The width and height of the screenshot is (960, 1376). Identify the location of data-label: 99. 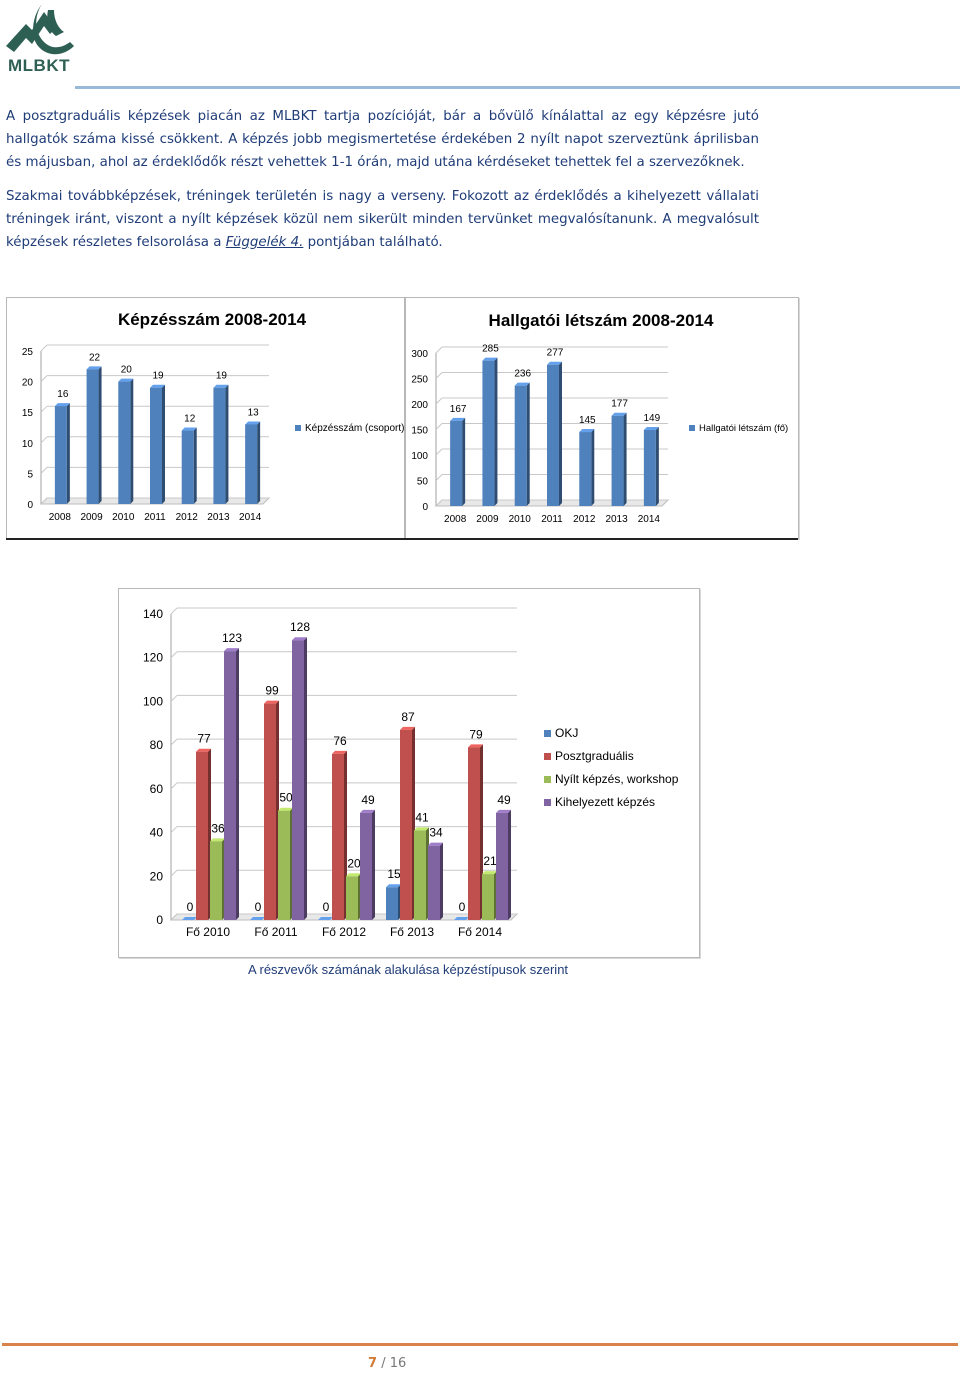
(272, 691).